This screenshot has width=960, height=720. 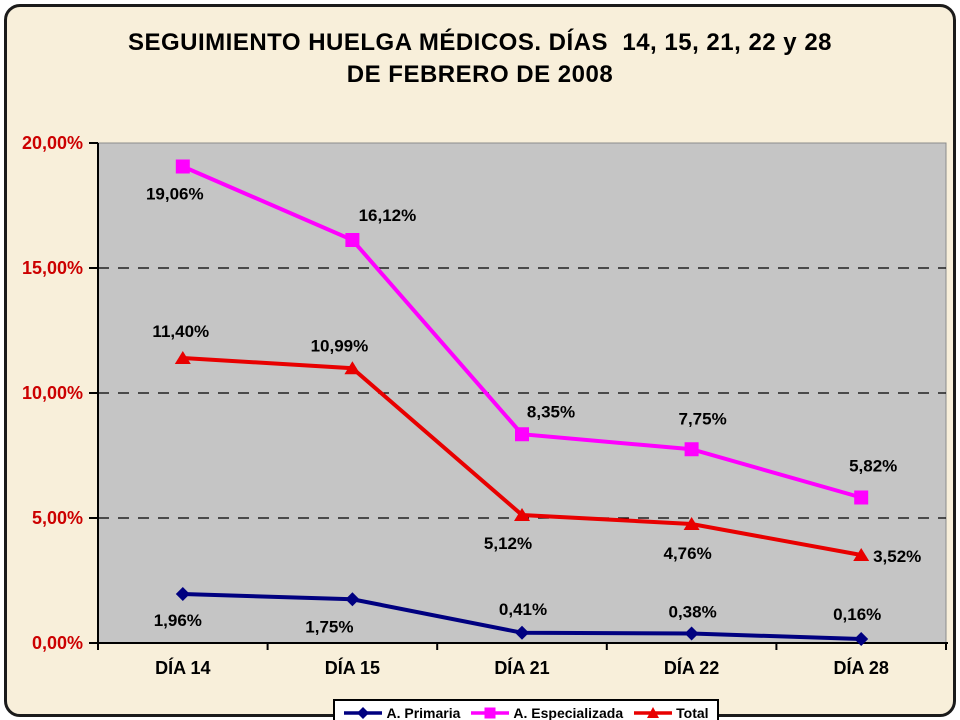 What do you see at coordinates (180, 331) in the screenshot?
I see `data-label-total: 11,40%` at bounding box center [180, 331].